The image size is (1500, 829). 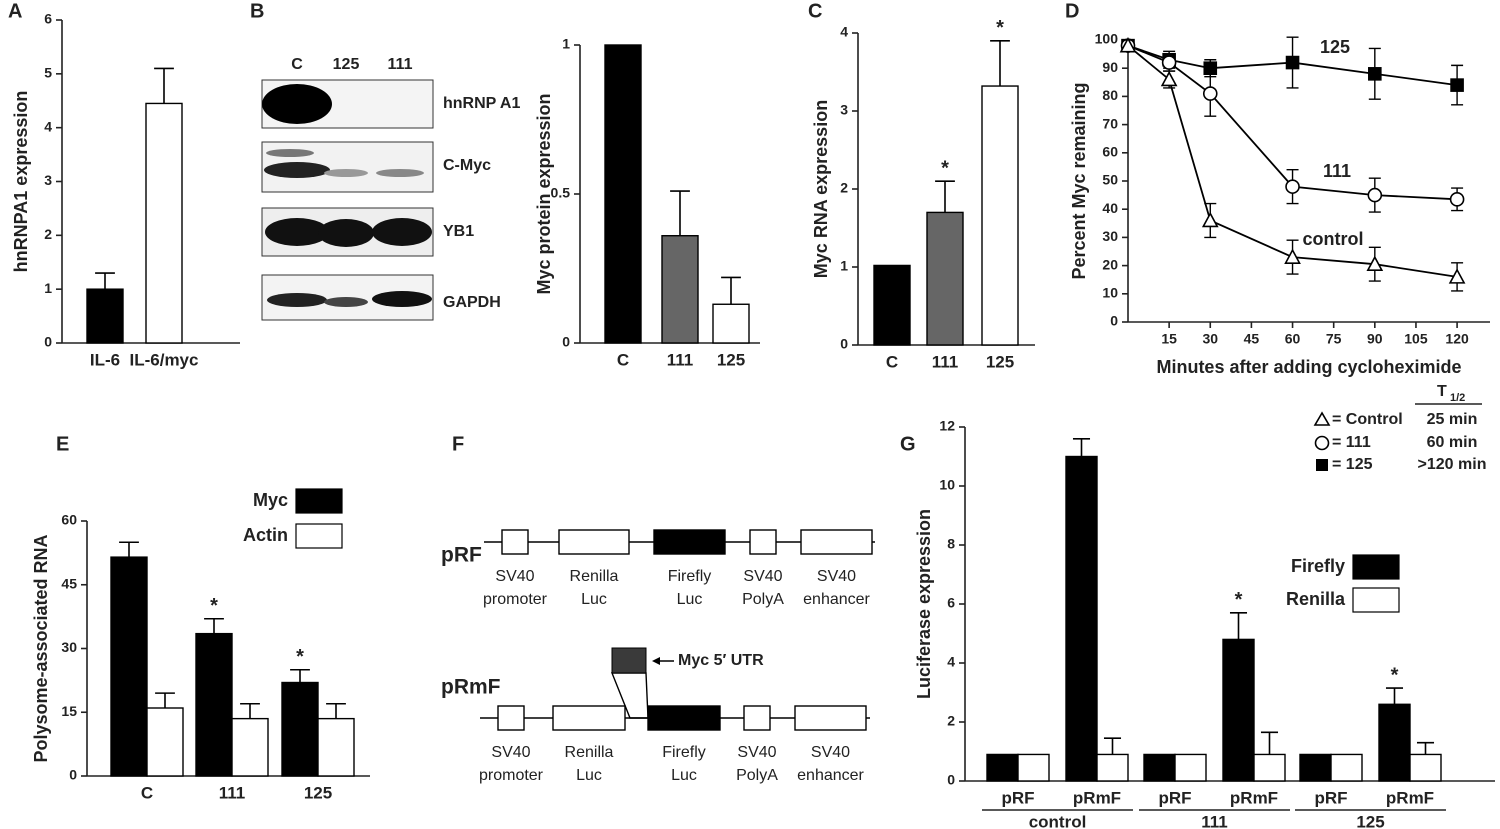 I want to click on x-axis-title: Minutes after adding cycloheximide, so click(x=1308, y=367).